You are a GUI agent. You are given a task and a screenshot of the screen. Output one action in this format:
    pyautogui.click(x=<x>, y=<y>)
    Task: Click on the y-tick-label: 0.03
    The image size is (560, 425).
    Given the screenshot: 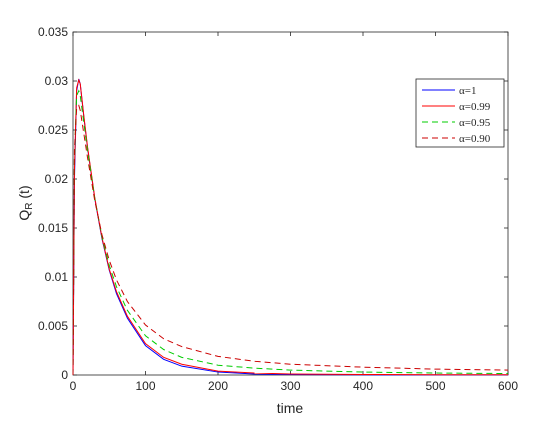 What is the action you would take?
    pyautogui.click(x=57, y=81)
    